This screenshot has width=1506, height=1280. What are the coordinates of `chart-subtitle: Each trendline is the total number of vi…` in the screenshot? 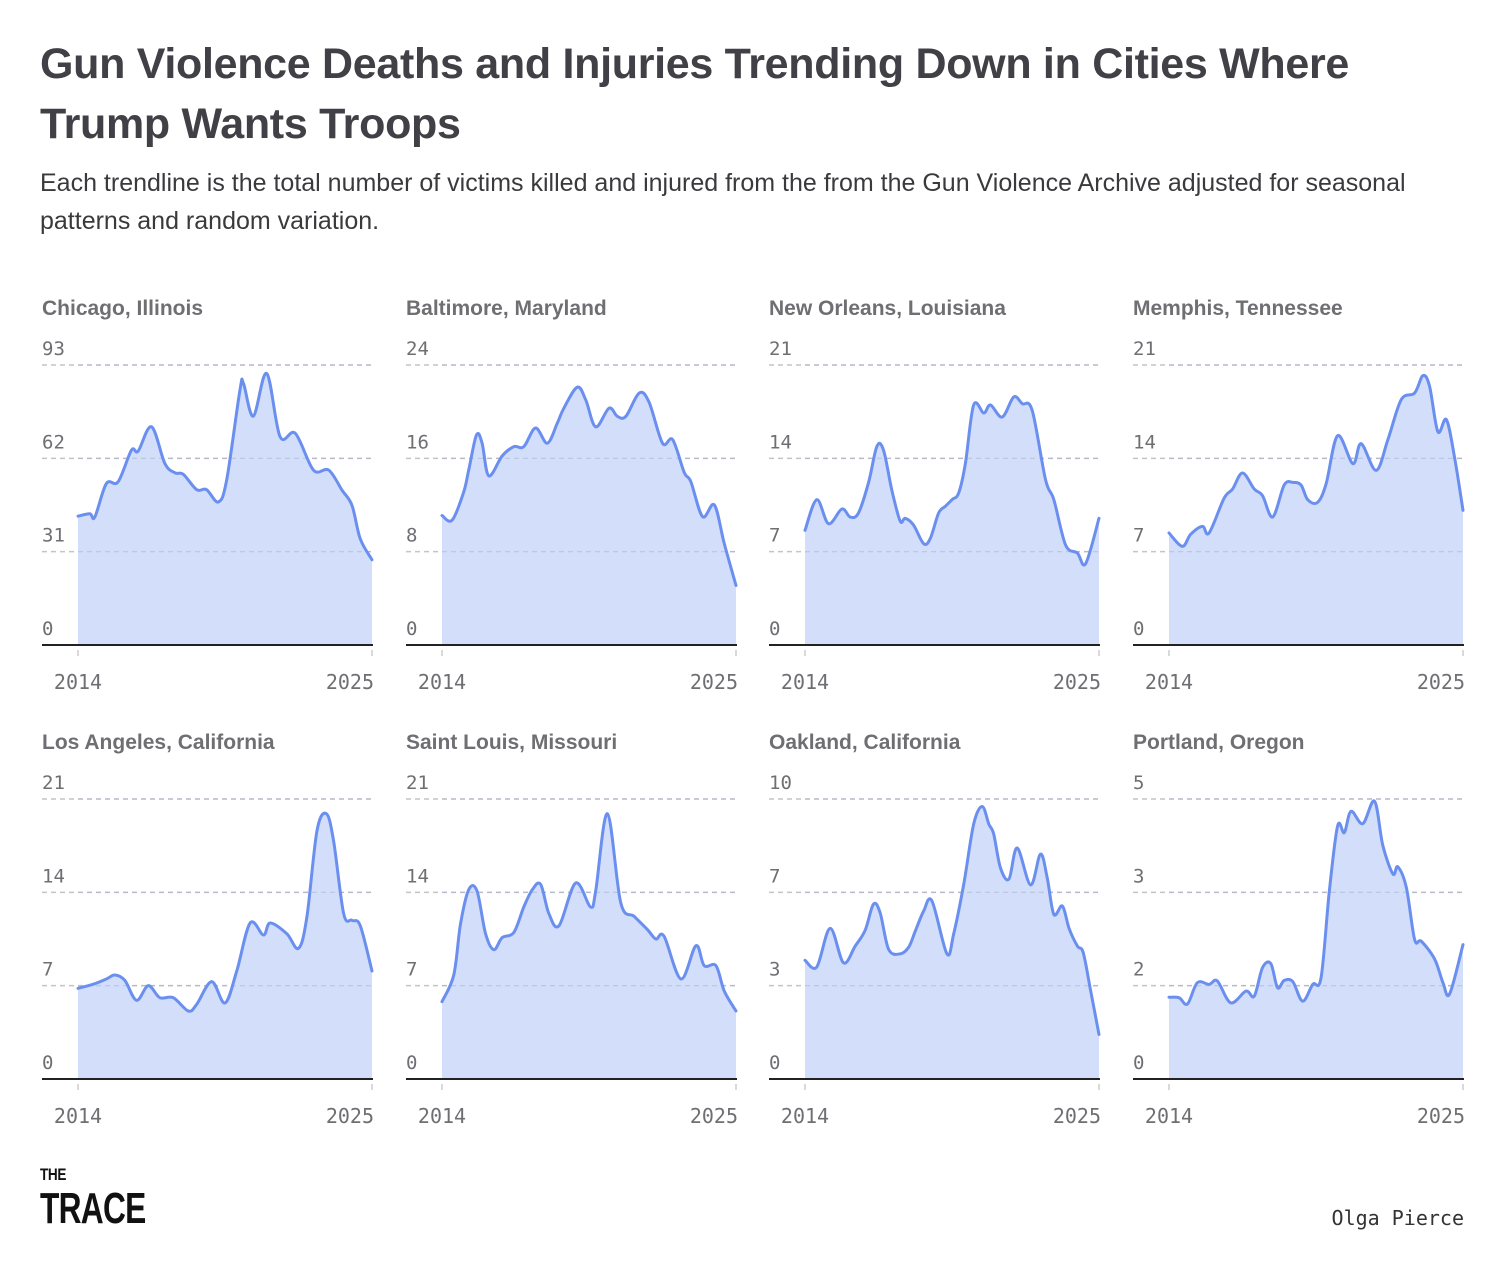 It's located at (723, 202).